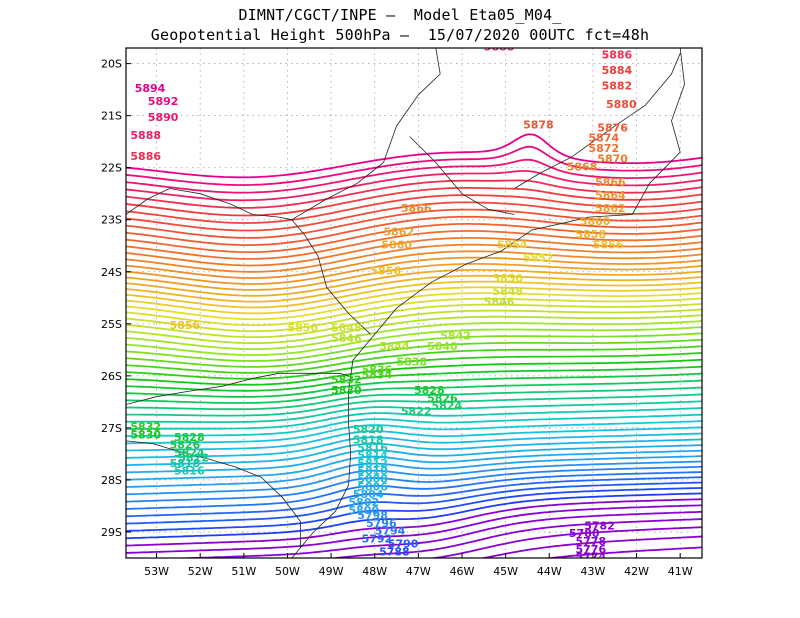  I want to click on contour-label: 5894, so click(150, 88).